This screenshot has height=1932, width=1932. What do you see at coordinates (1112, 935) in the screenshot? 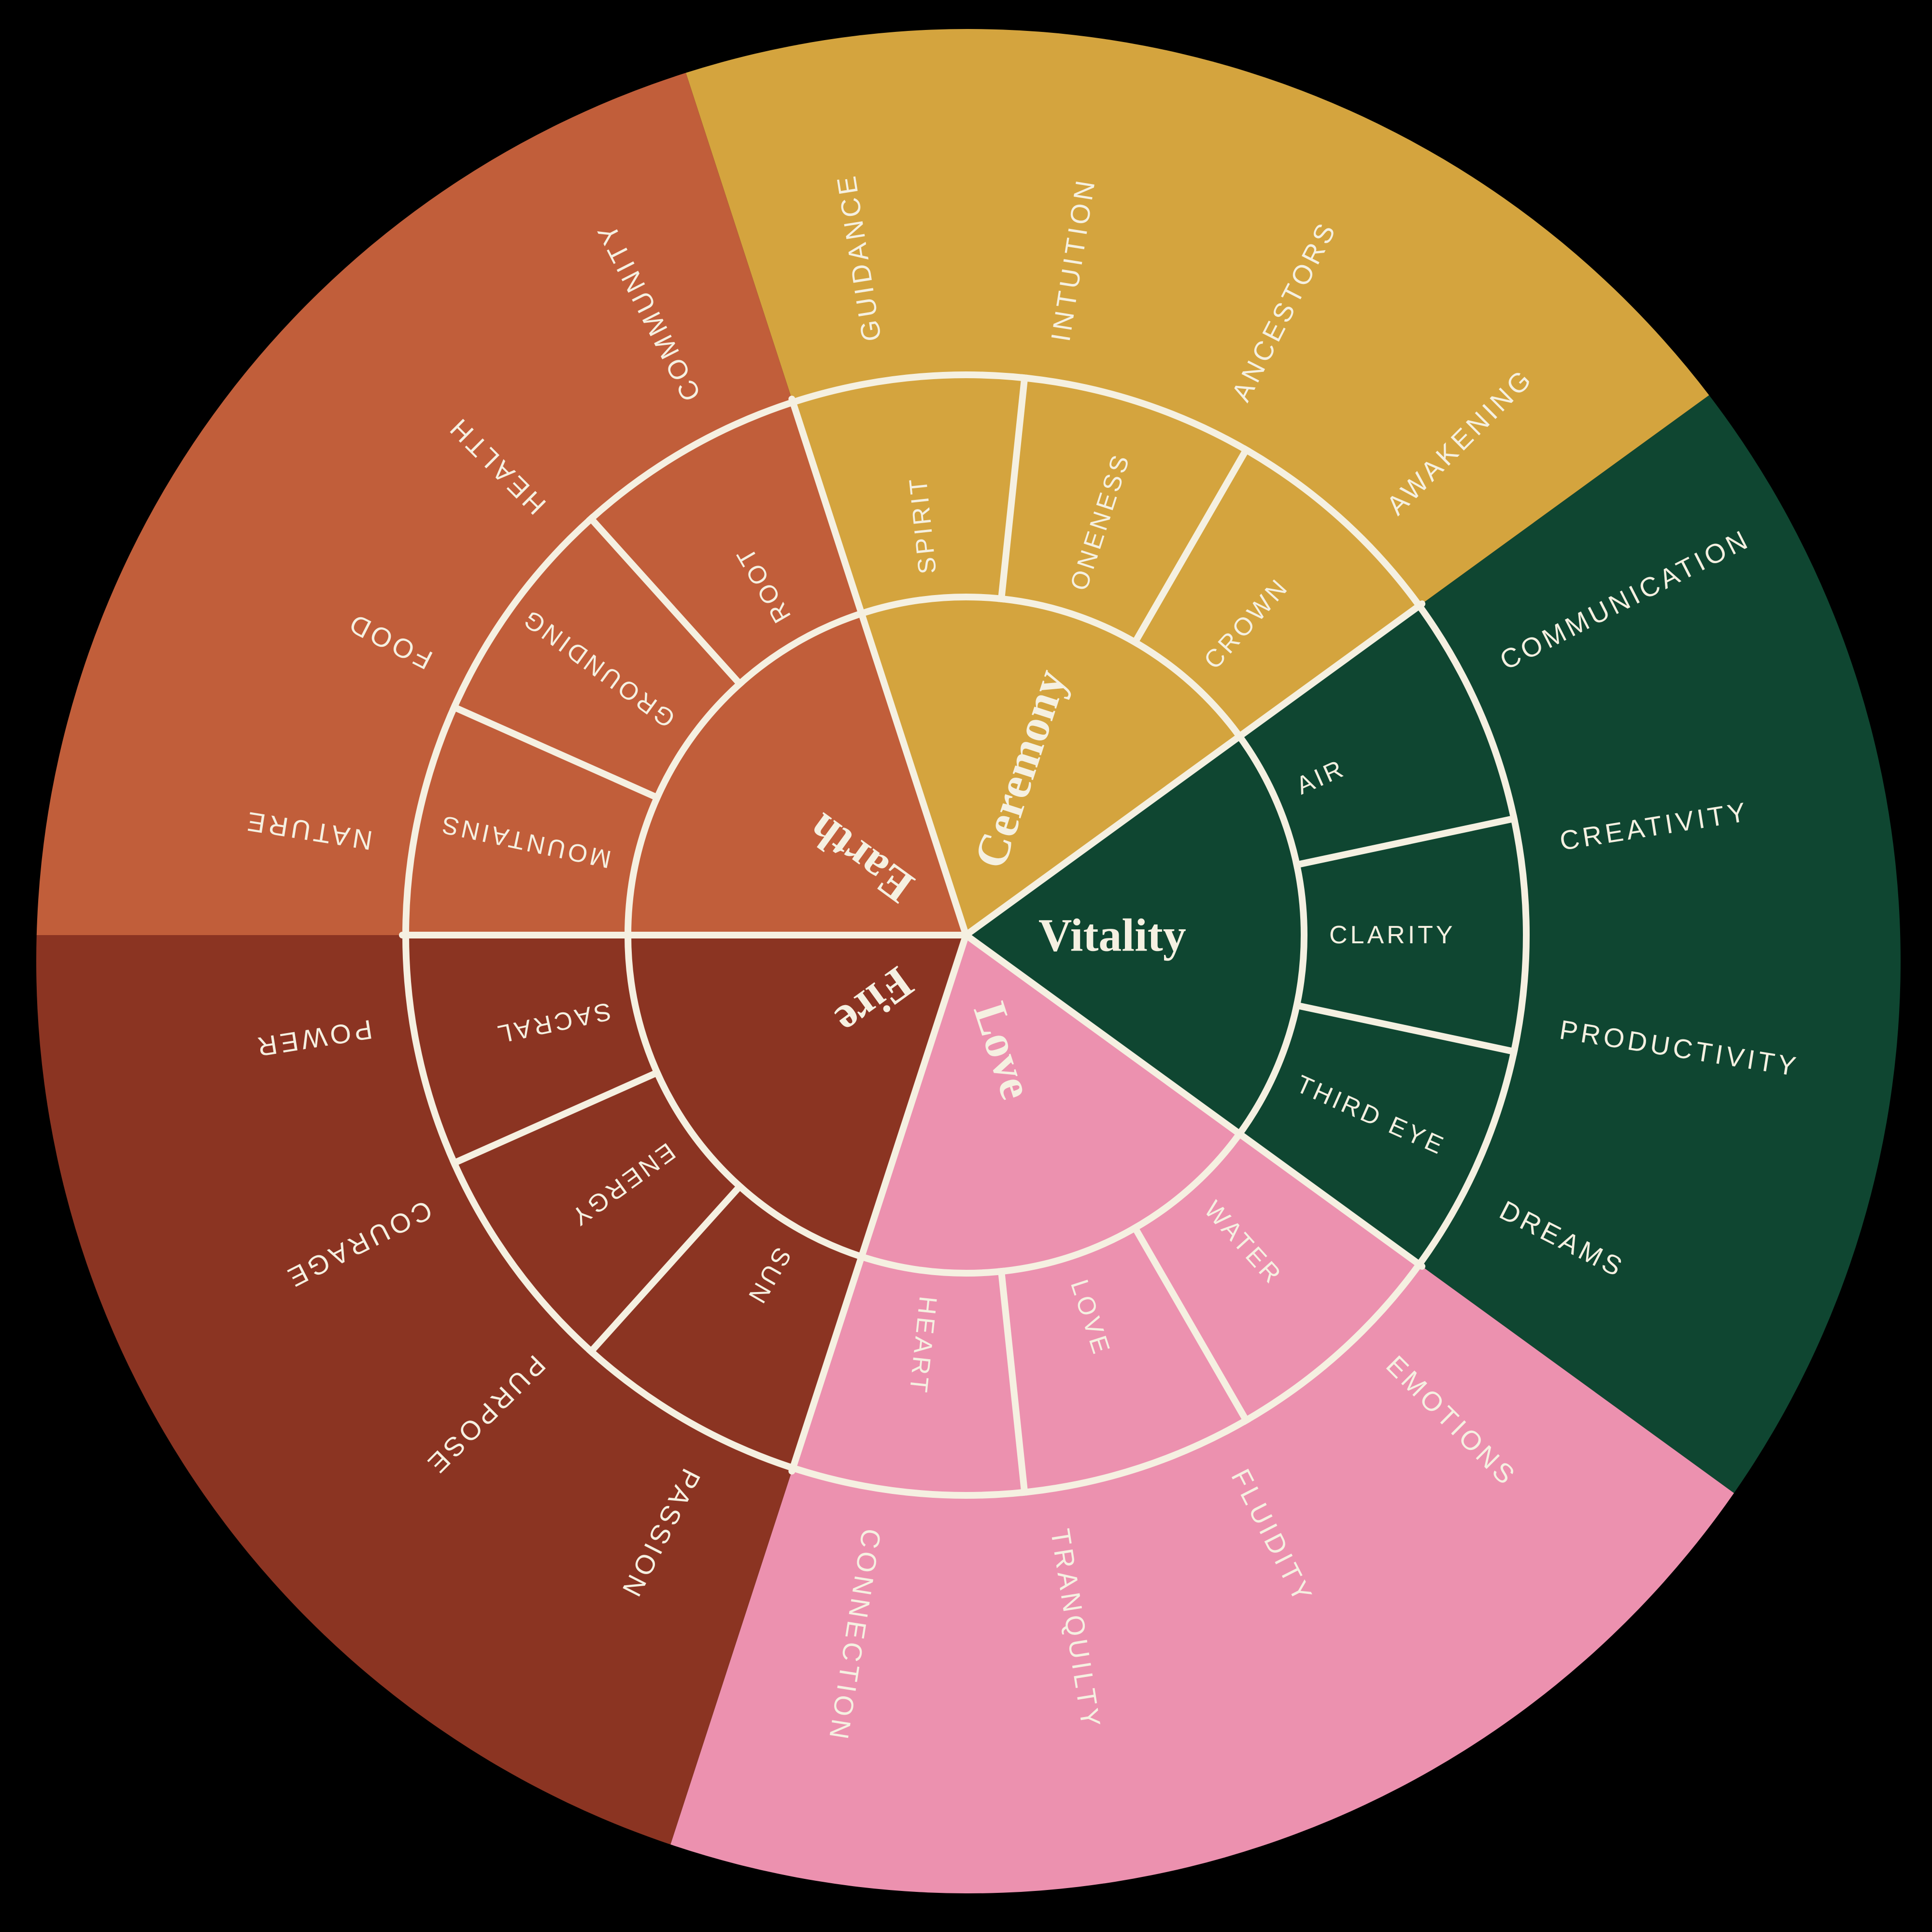
I see `sector-label-vitality: Vitality` at bounding box center [1112, 935].